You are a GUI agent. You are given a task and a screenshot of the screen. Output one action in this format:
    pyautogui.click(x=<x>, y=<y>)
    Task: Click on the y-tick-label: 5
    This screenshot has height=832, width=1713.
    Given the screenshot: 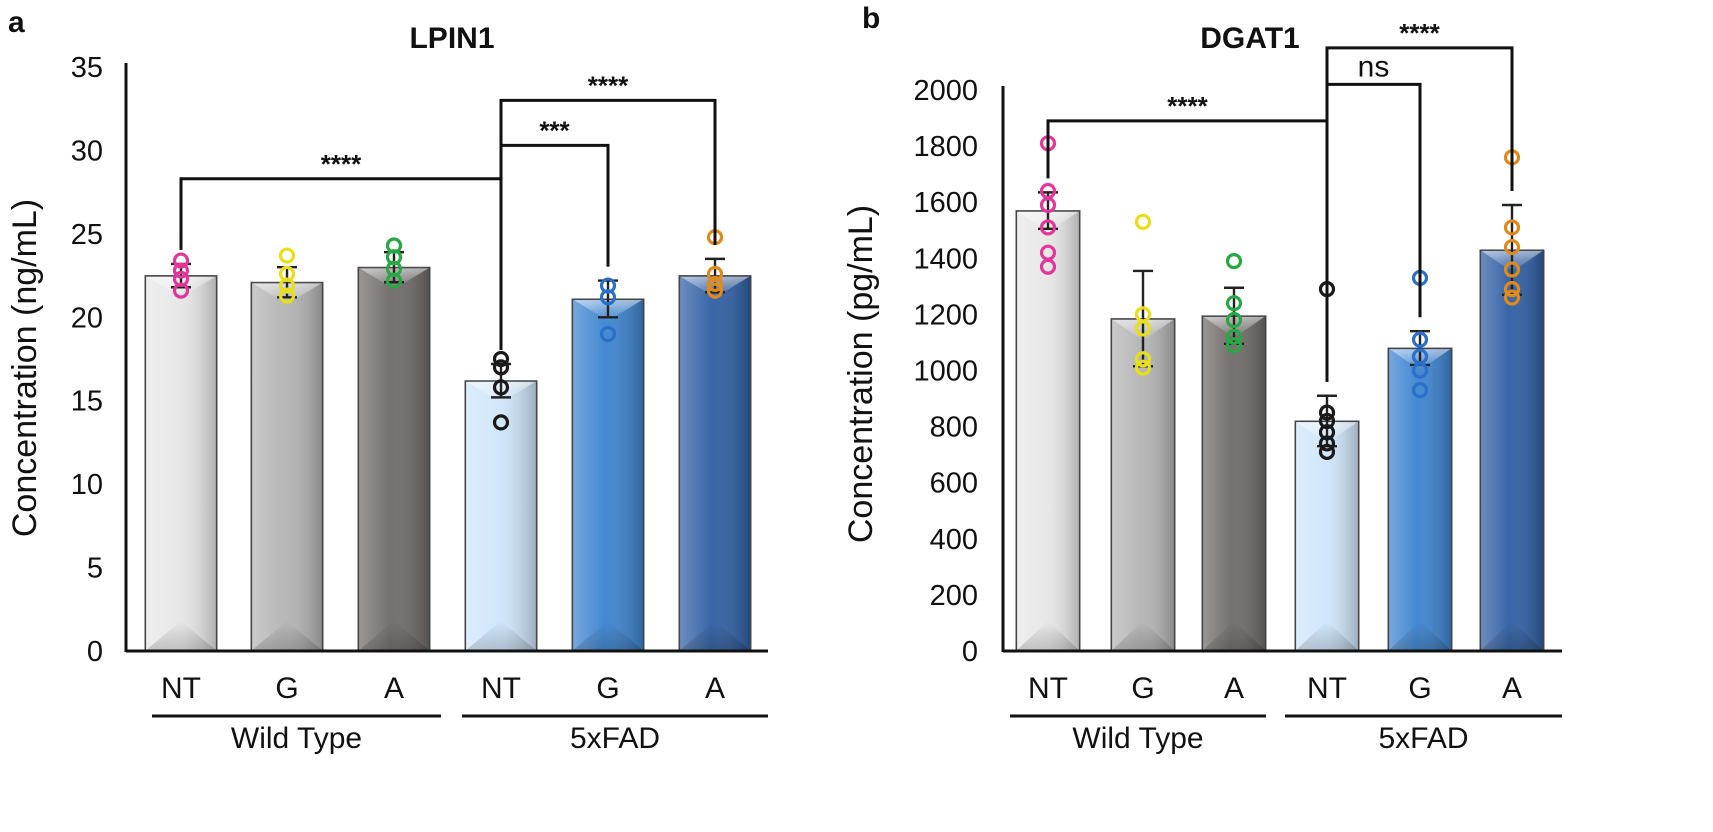 What is the action you would take?
    pyautogui.click(x=95, y=569)
    